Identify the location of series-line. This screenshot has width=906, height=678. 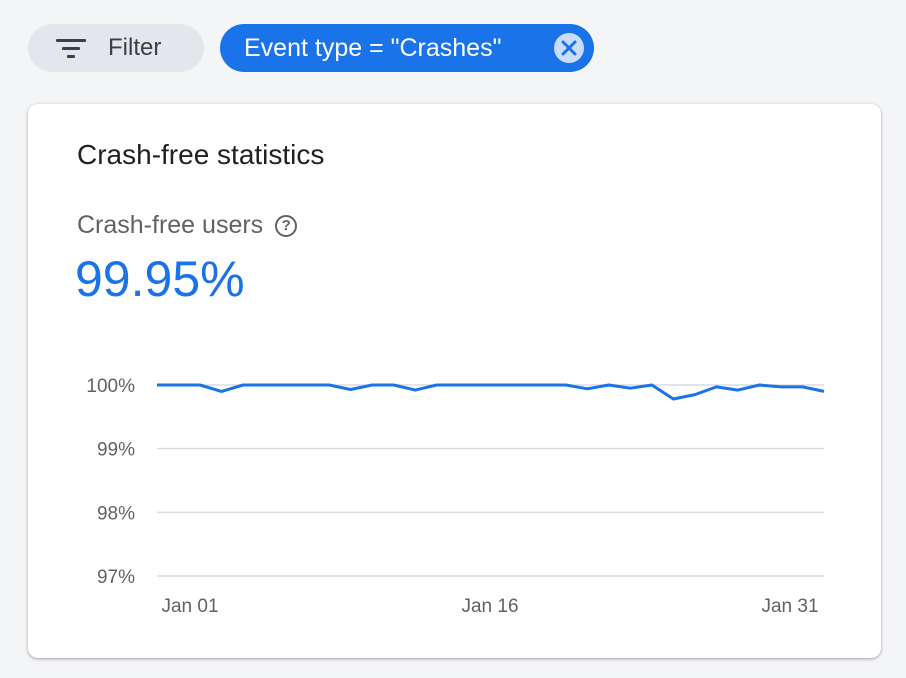
(491, 392).